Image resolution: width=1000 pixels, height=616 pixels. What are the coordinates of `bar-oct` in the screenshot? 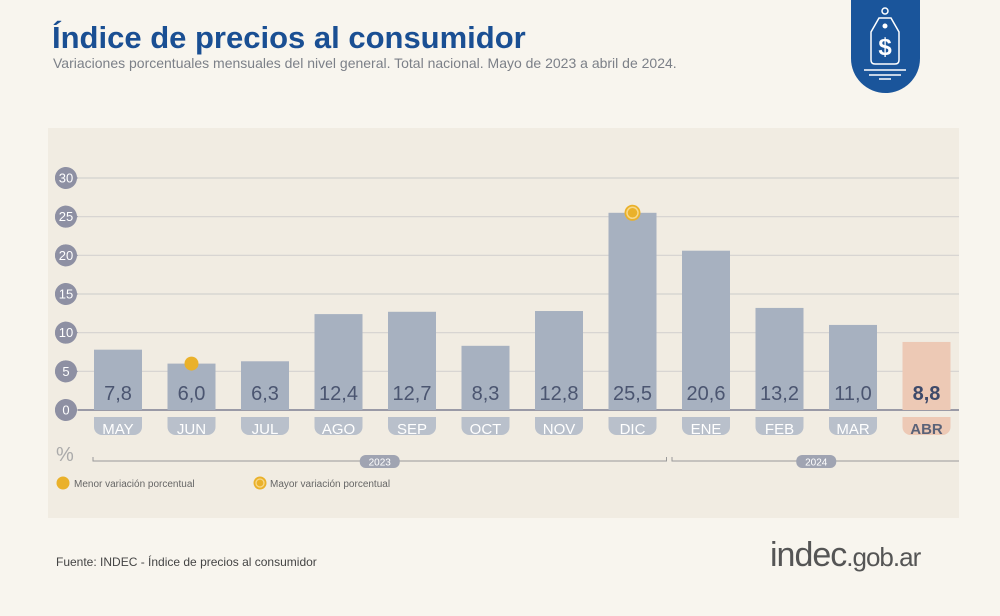 It's located at (485, 377).